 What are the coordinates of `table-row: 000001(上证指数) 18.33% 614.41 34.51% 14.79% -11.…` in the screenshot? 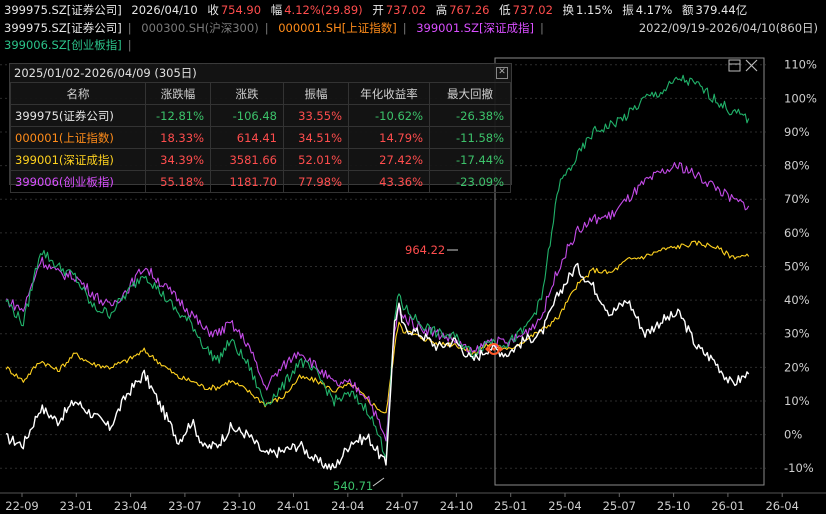 It's located at (260, 137).